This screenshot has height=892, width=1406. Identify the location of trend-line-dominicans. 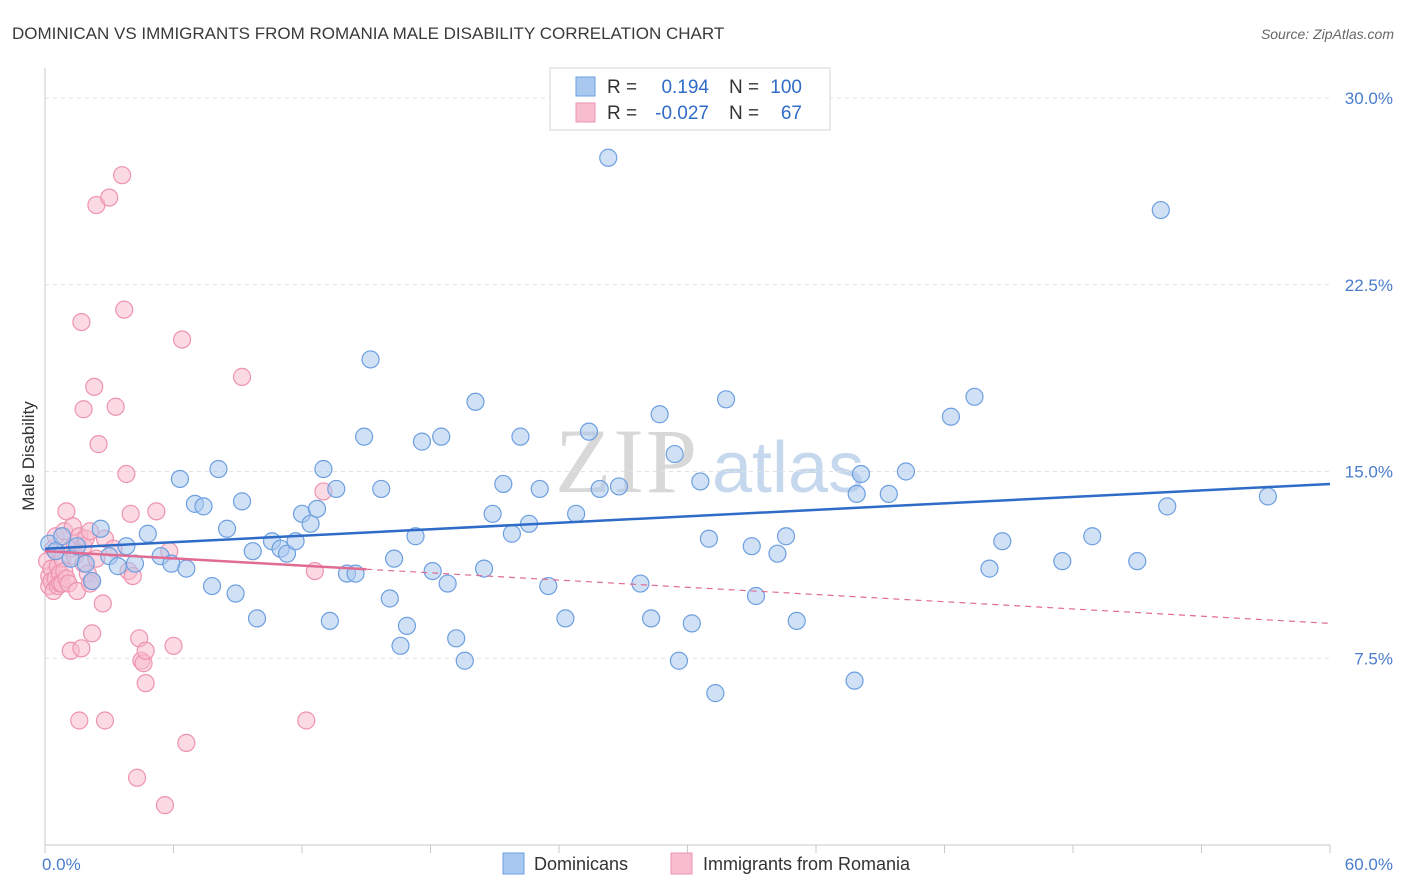
(687, 516).